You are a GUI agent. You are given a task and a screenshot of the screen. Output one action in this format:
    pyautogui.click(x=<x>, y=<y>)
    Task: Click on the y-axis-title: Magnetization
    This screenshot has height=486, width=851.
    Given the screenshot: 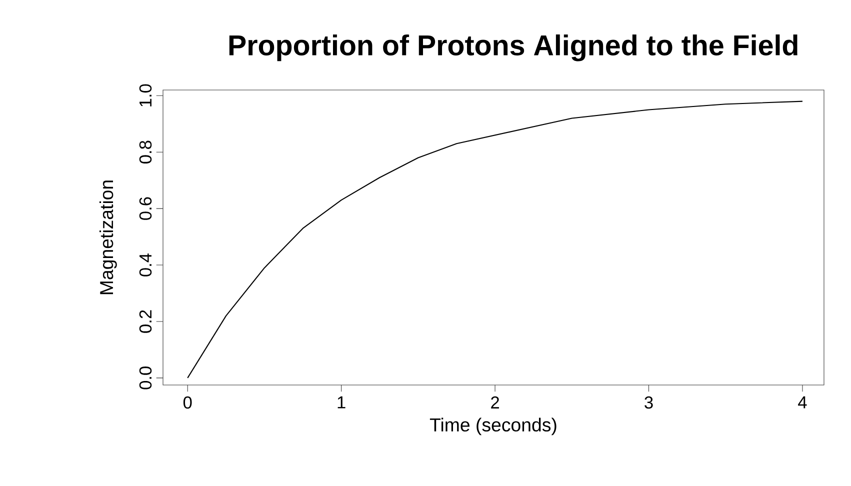 What is the action you would take?
    pyautogui.click(x=108, y=237)
    